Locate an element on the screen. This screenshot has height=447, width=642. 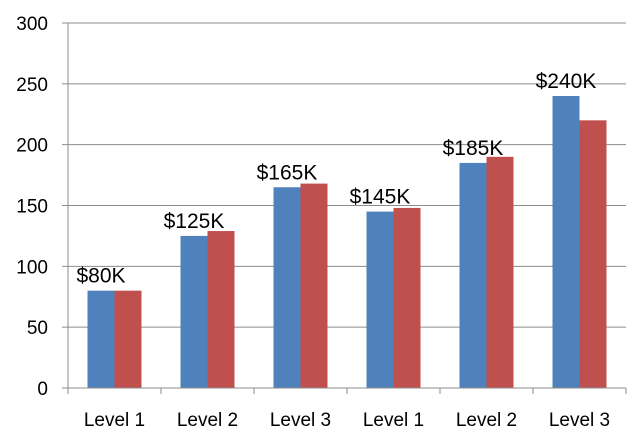
y-tick-label: 250 is located at coordinates (32, 85).